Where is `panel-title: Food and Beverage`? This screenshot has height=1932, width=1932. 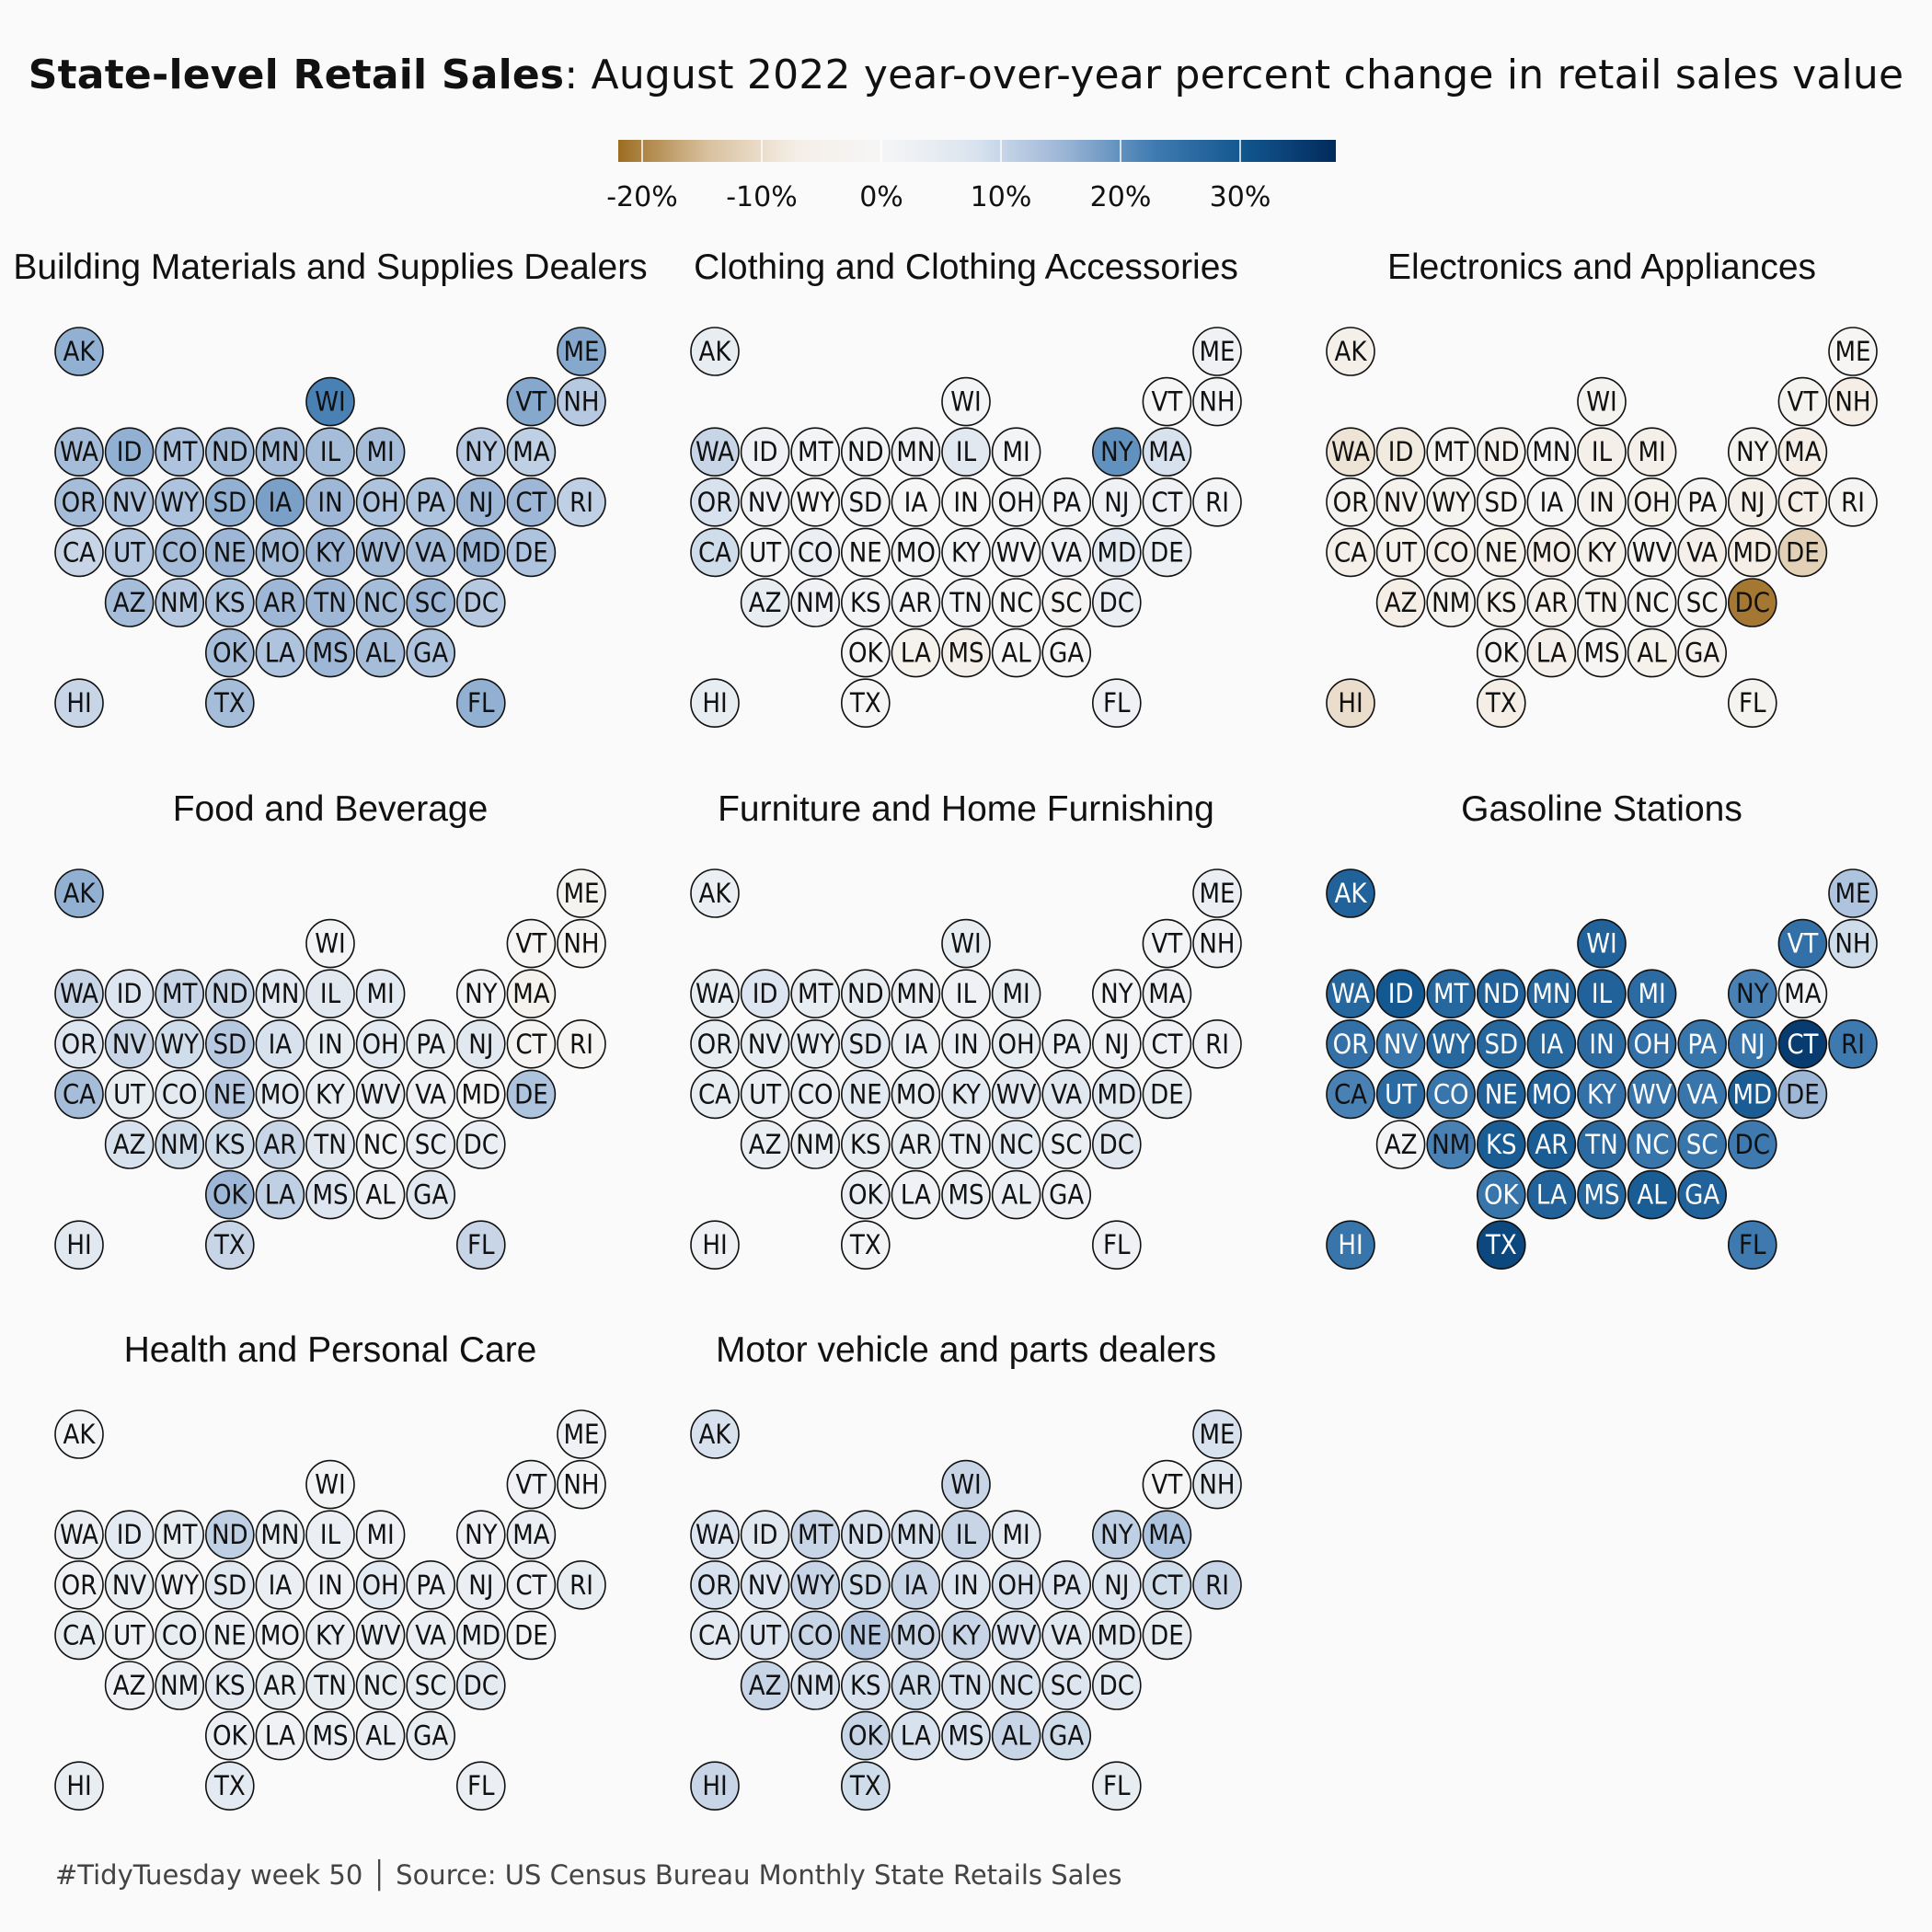
panel-title: Food and Beverage is located at coordinates (331, 809).